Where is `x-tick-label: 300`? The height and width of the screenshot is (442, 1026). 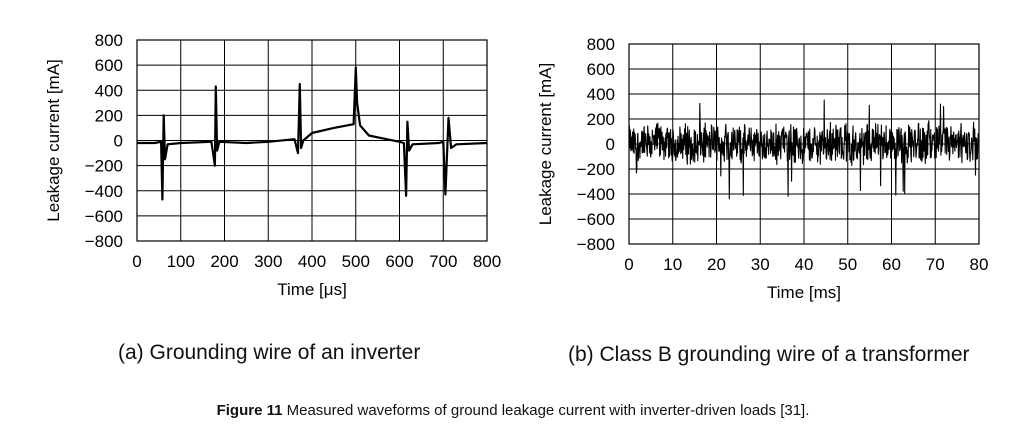
x-tick-label: 300 is located at coordinates (268, 261).